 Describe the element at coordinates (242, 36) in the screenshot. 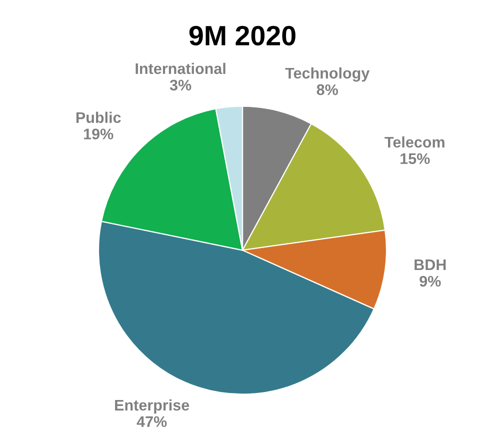

I see `chart-title: 9M 2020` at that location.